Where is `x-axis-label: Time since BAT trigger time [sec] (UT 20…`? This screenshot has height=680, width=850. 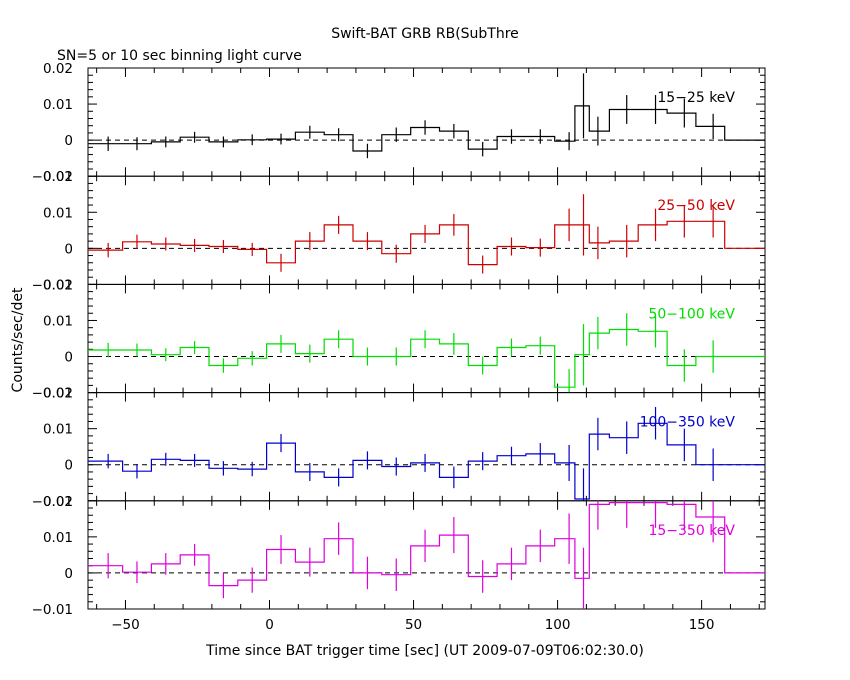 x-axis-label: Time since BAT trigger time [sec] (UT 20… is located at coordinates (424, 651).